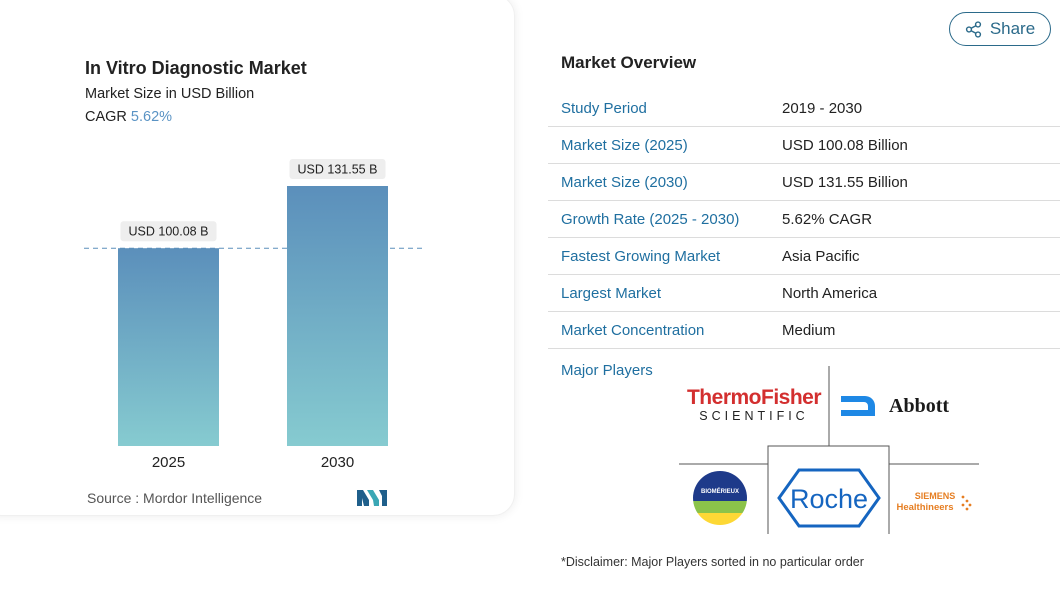 Image resolution: width=1060 pixels, height=590 pixels. I want to click on overview-row-key: Market Size (2030), so click(624, 182).